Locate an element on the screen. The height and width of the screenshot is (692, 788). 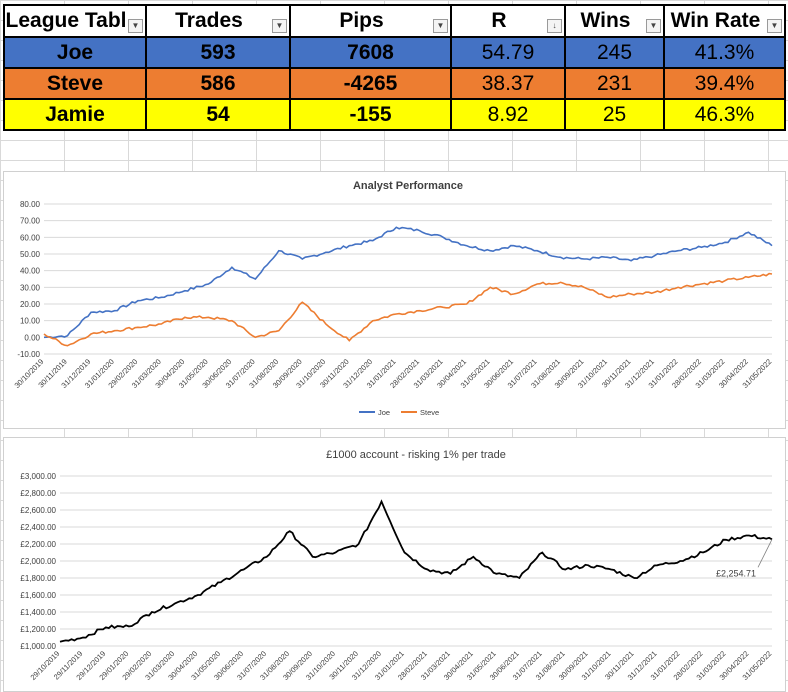
y-tick-label: 40.00 is located at coordinates (30, 271).